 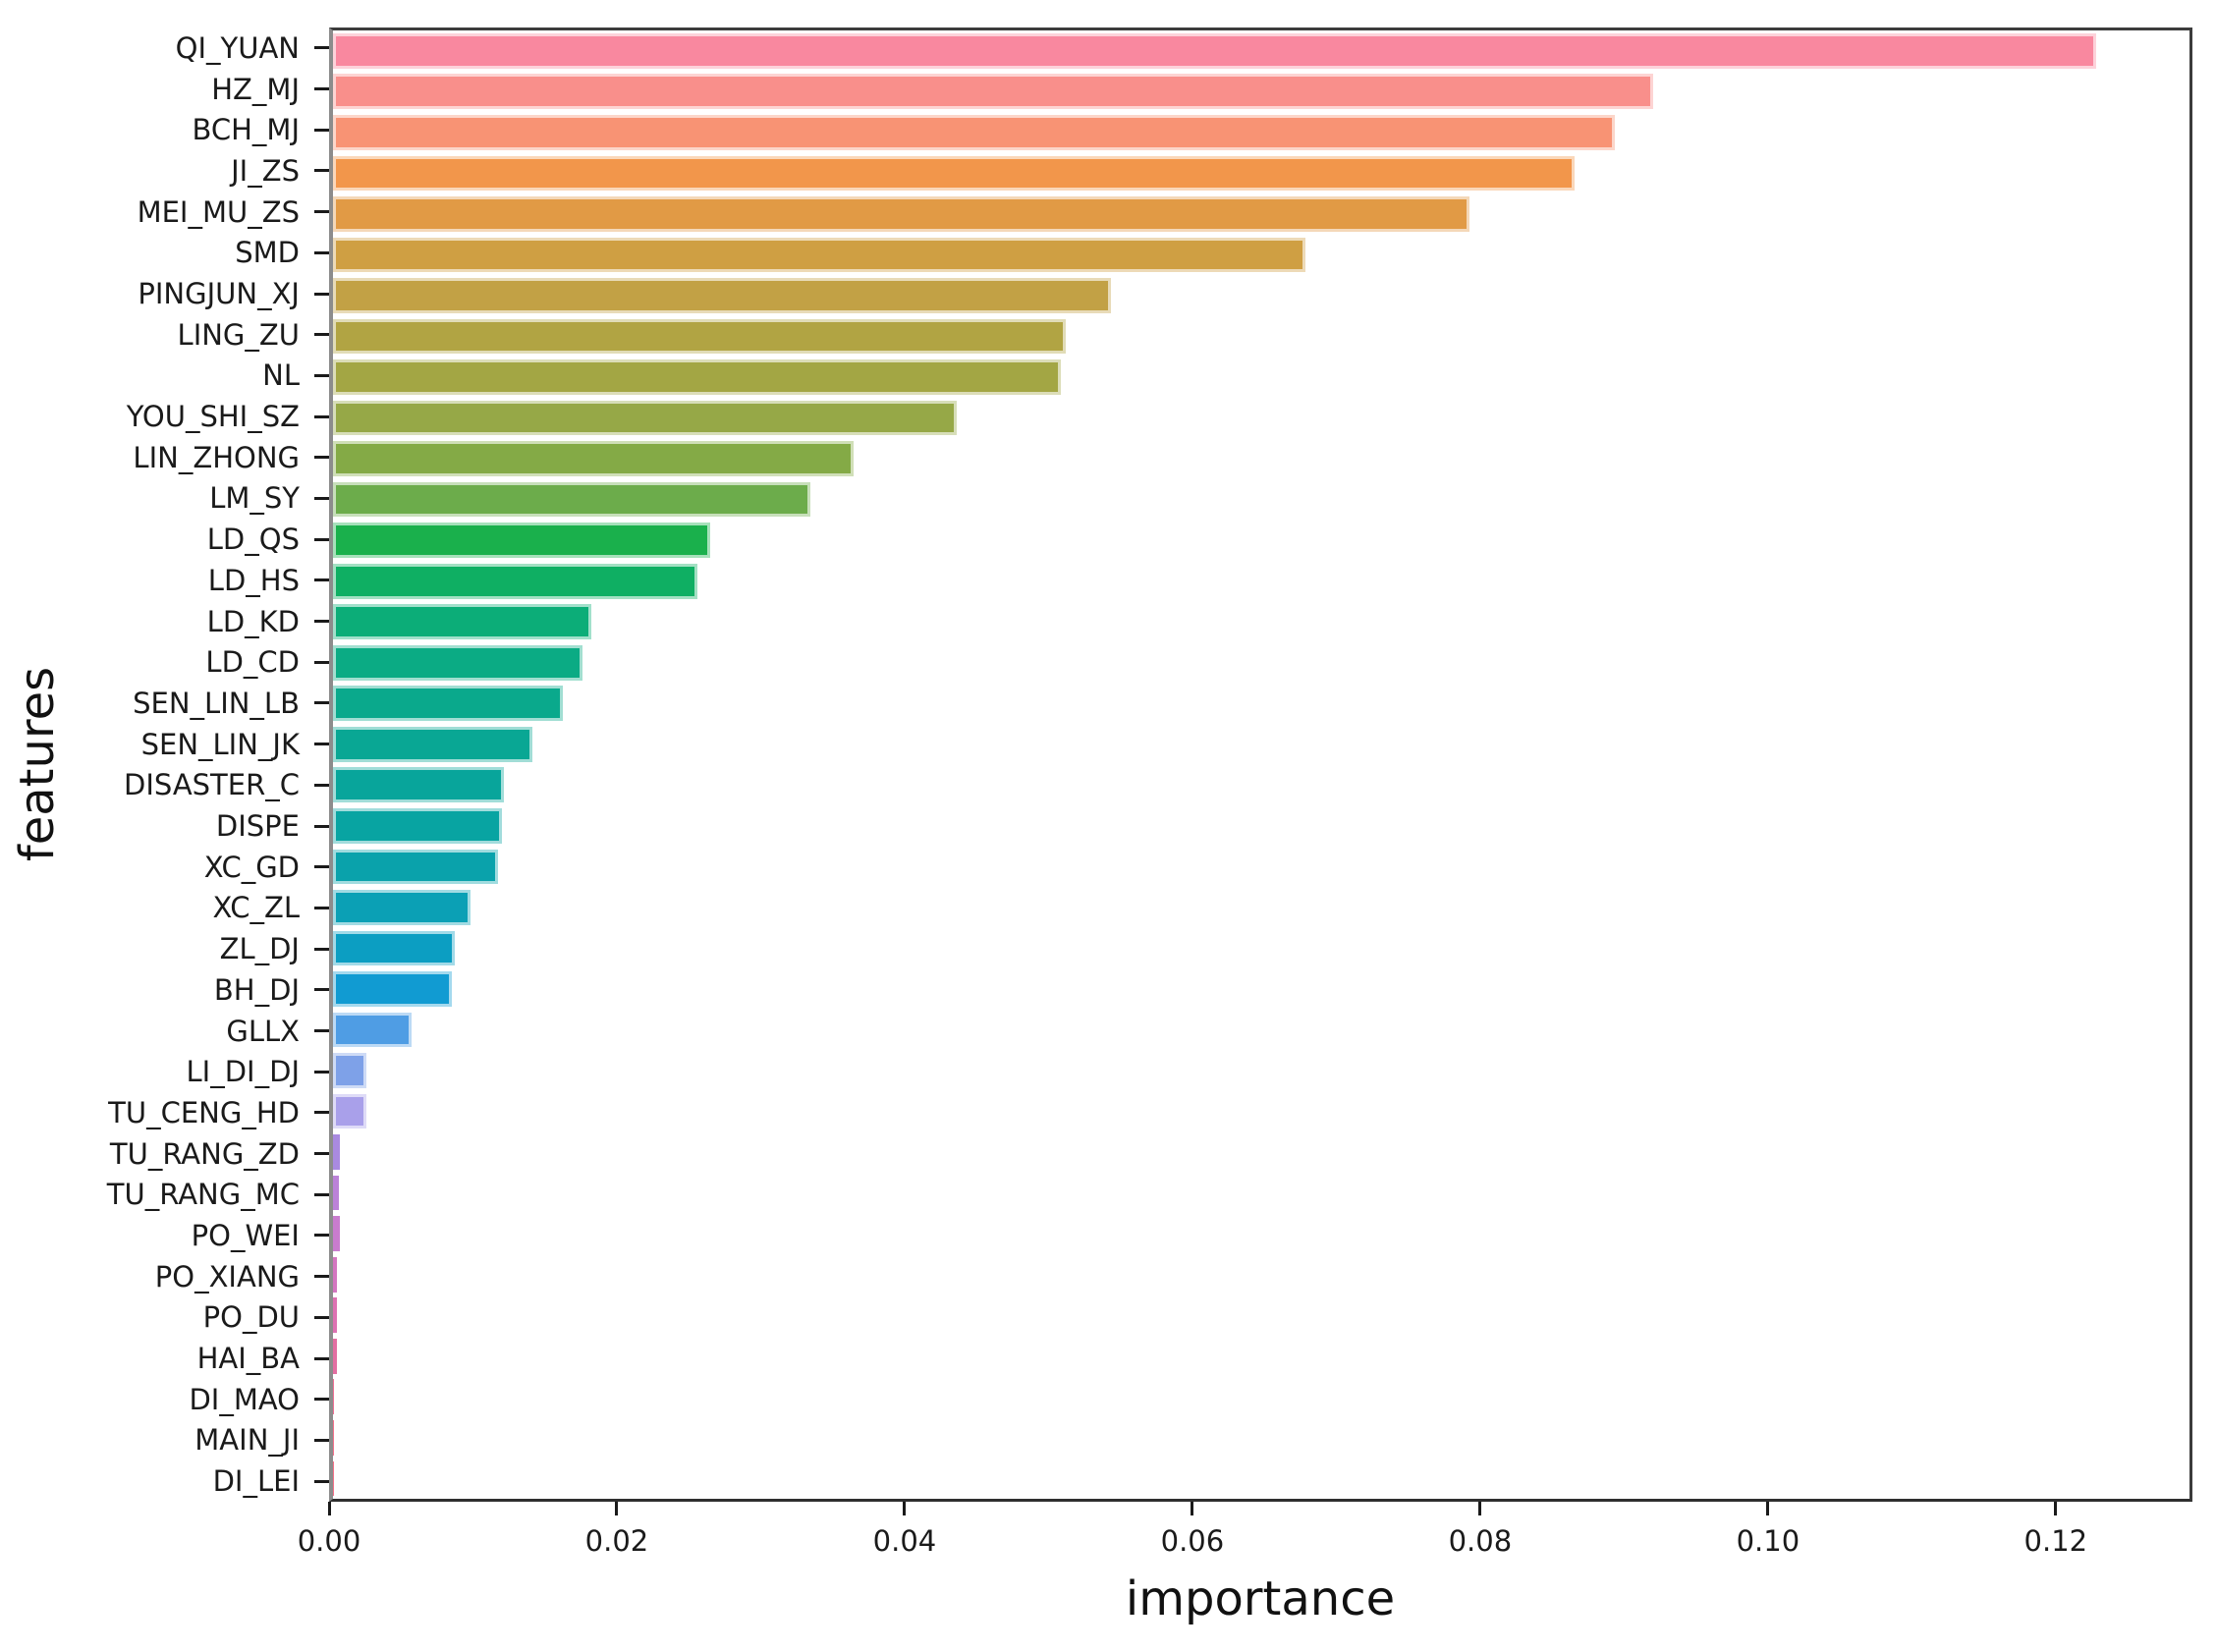 I want to click on y-tick-label-xc_zl: XC_ZL, so click(x=256, y=908).